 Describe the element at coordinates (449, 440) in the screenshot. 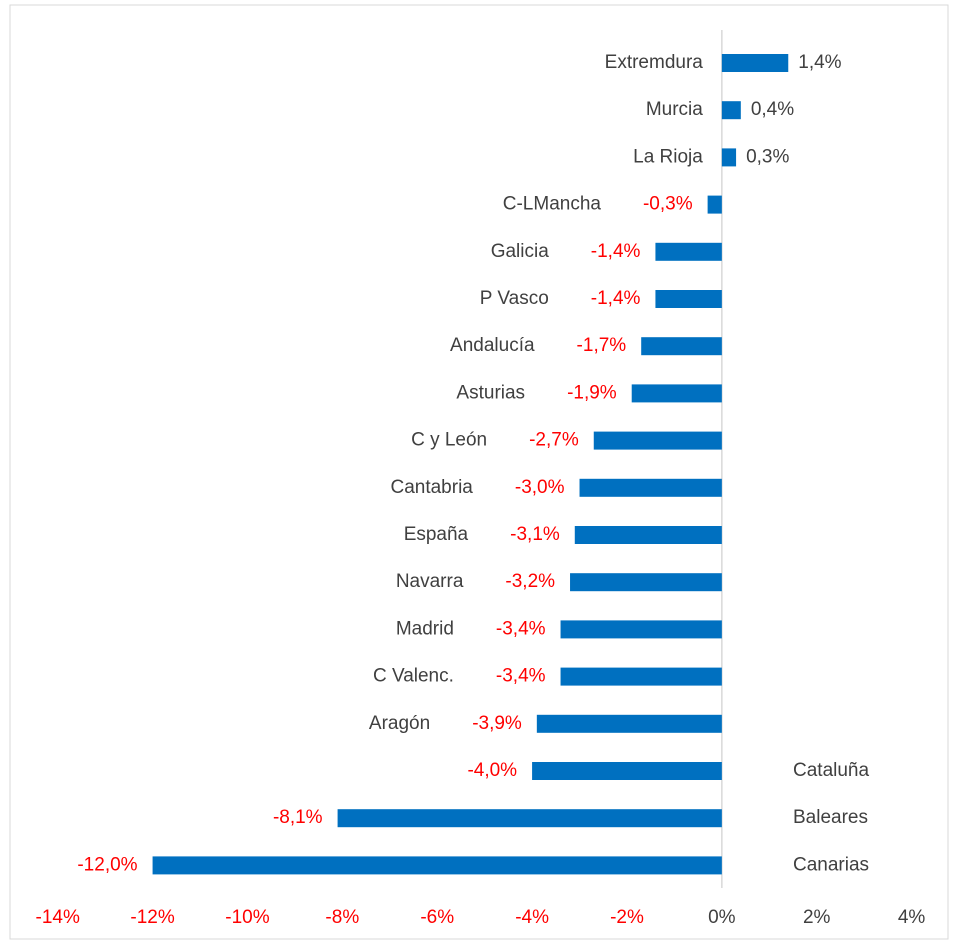

I see `category-label: C y León` at that location.